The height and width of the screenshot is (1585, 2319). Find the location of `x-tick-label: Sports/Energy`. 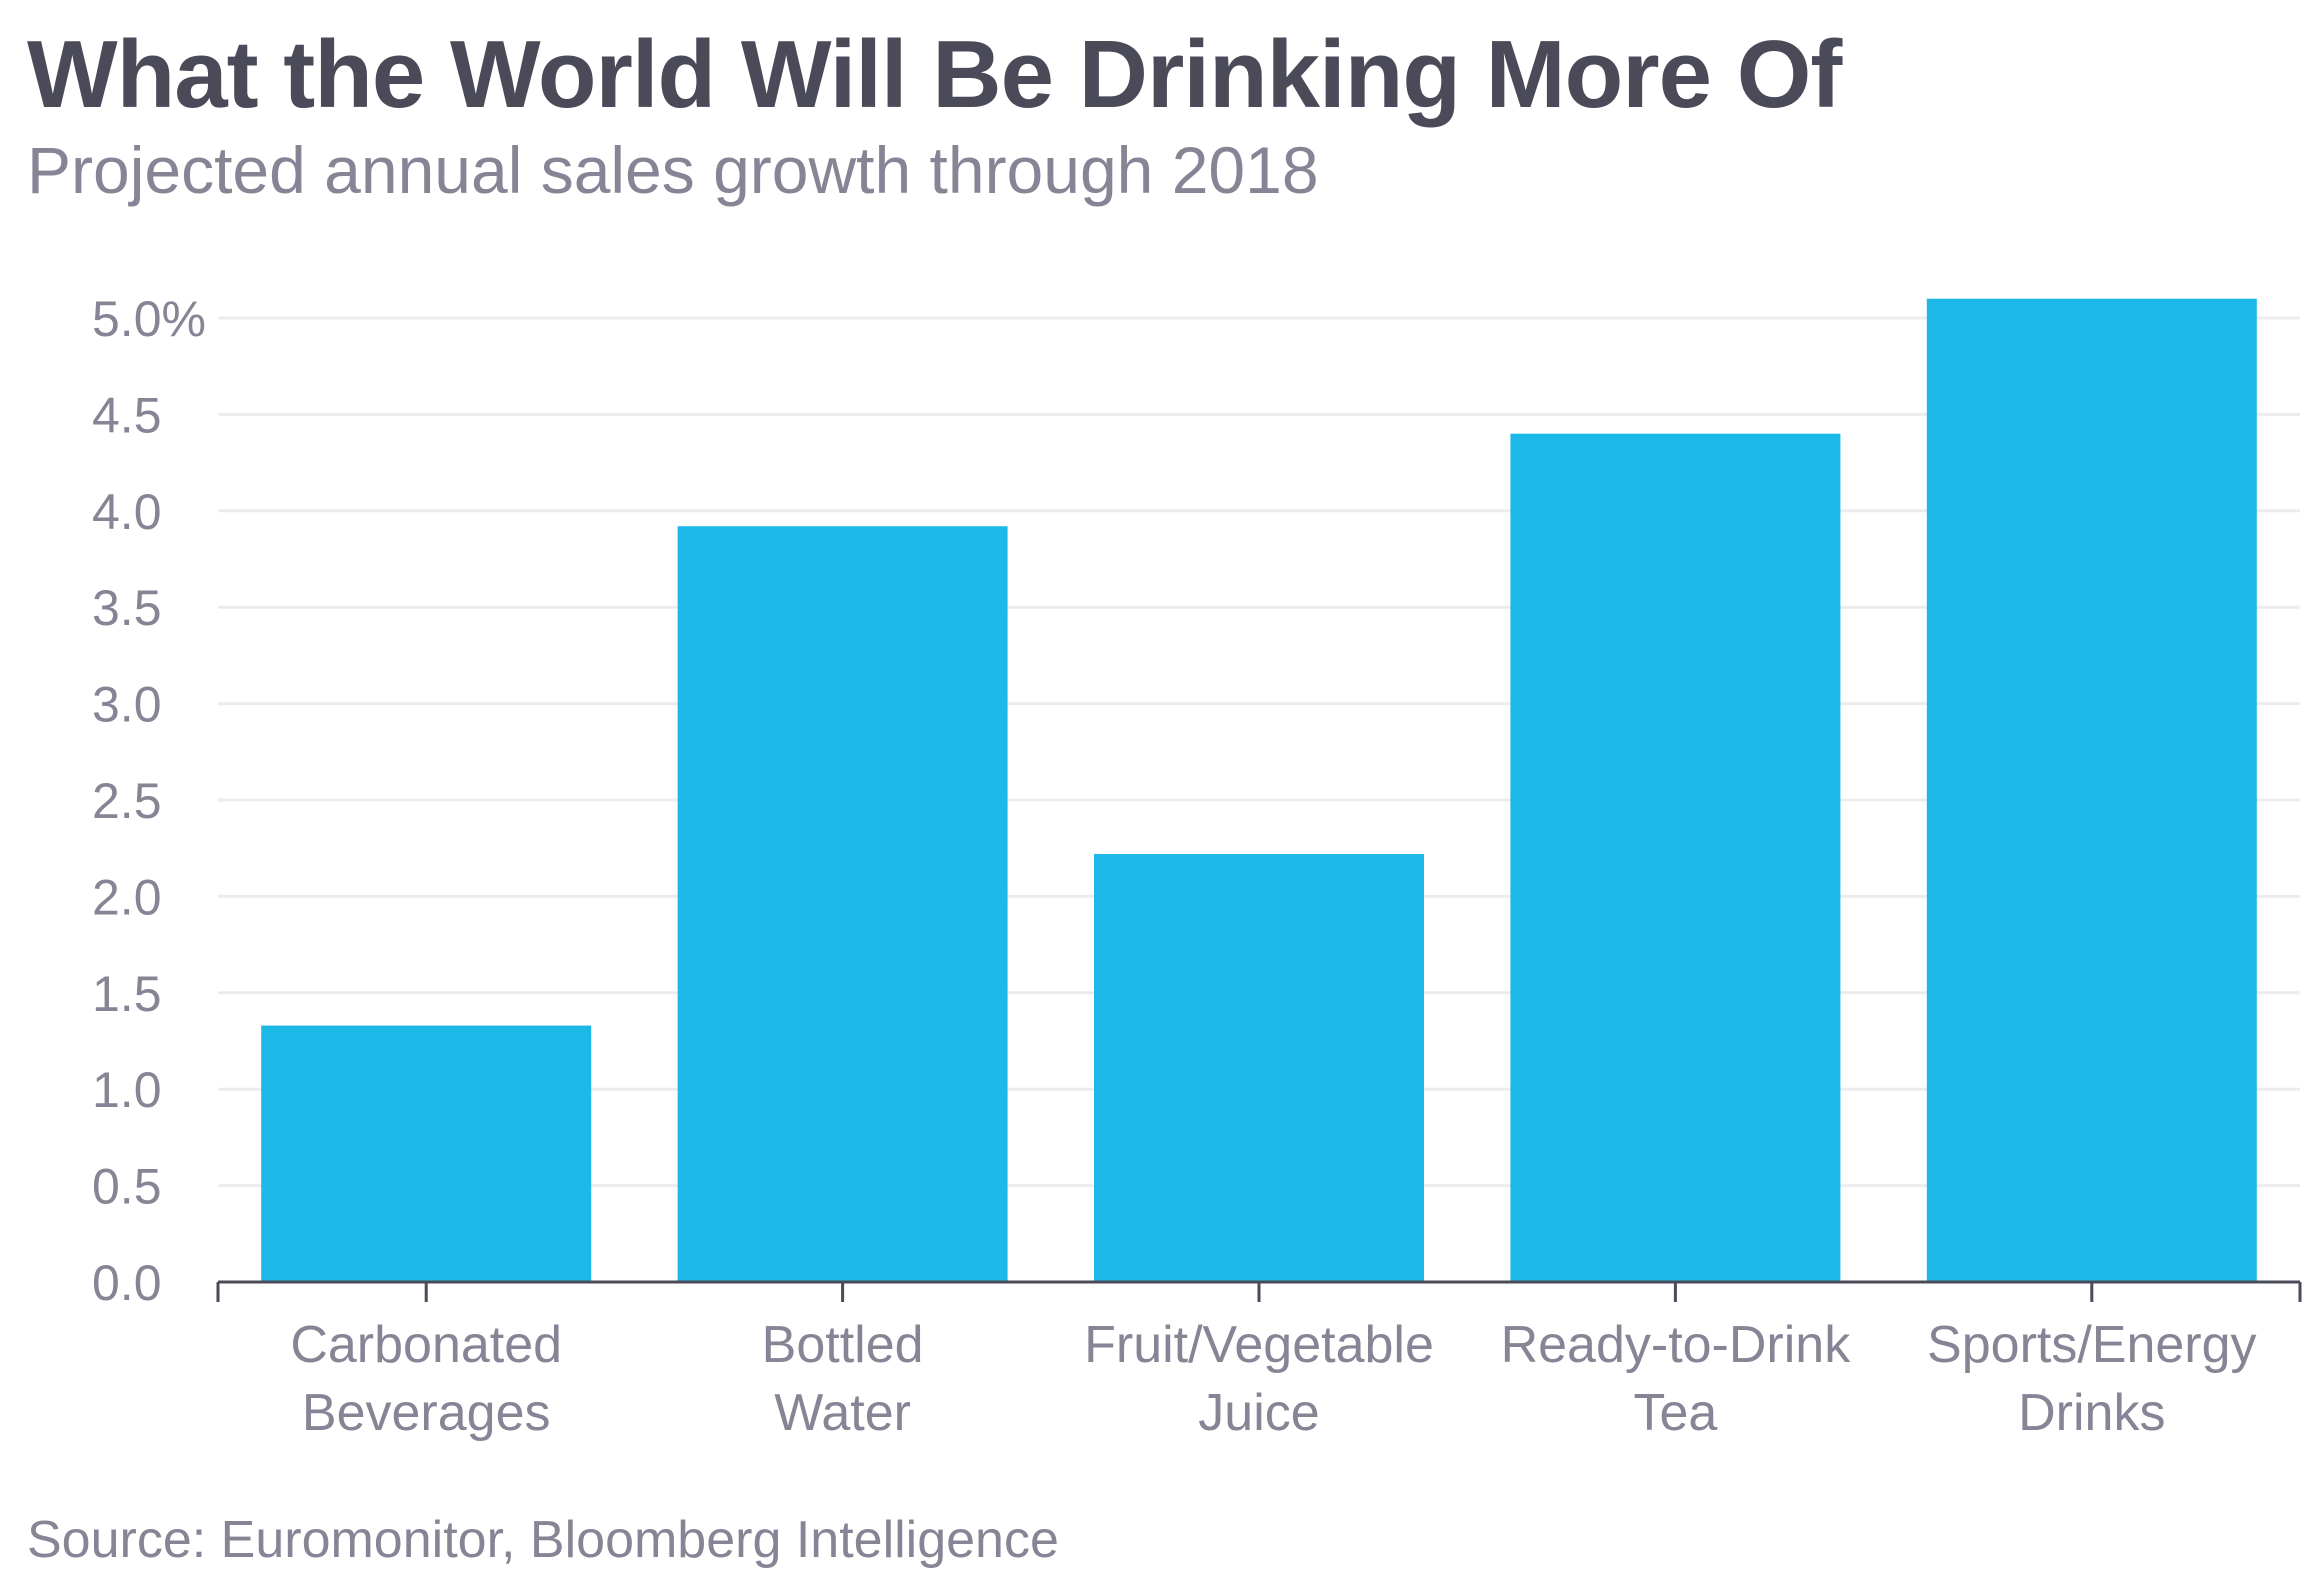

x-tick-label: Sports/Energy is located at coordinates (2092, 1345).